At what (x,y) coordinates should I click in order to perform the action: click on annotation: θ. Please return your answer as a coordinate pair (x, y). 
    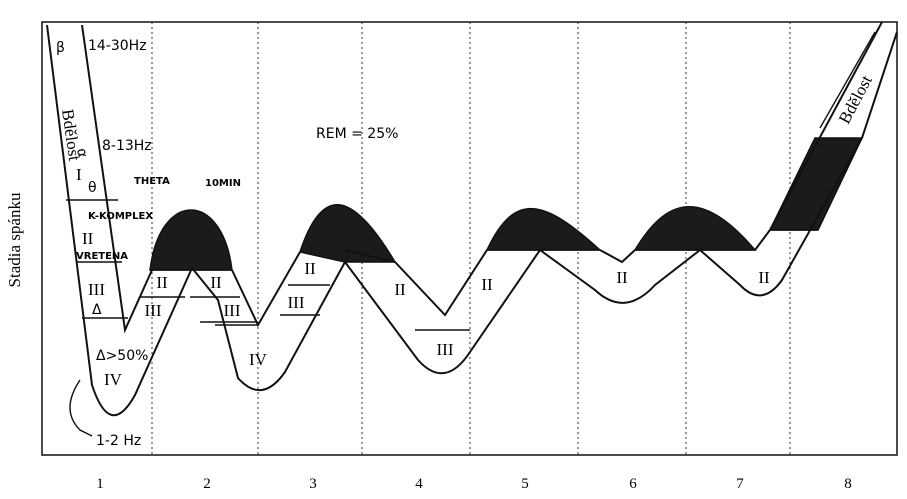
    Looking at the image, I should click on (92, 188).